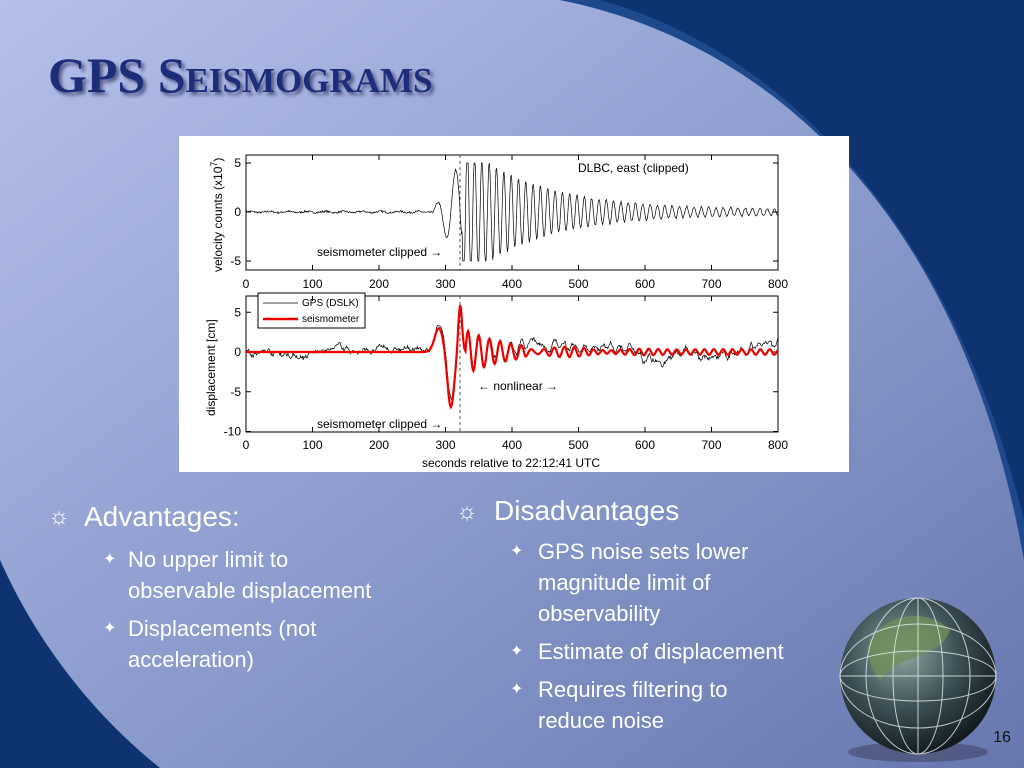  Describe the element at coordinates (586, 510) in the screenshot. I see `heading: Disadvantages` at that location.